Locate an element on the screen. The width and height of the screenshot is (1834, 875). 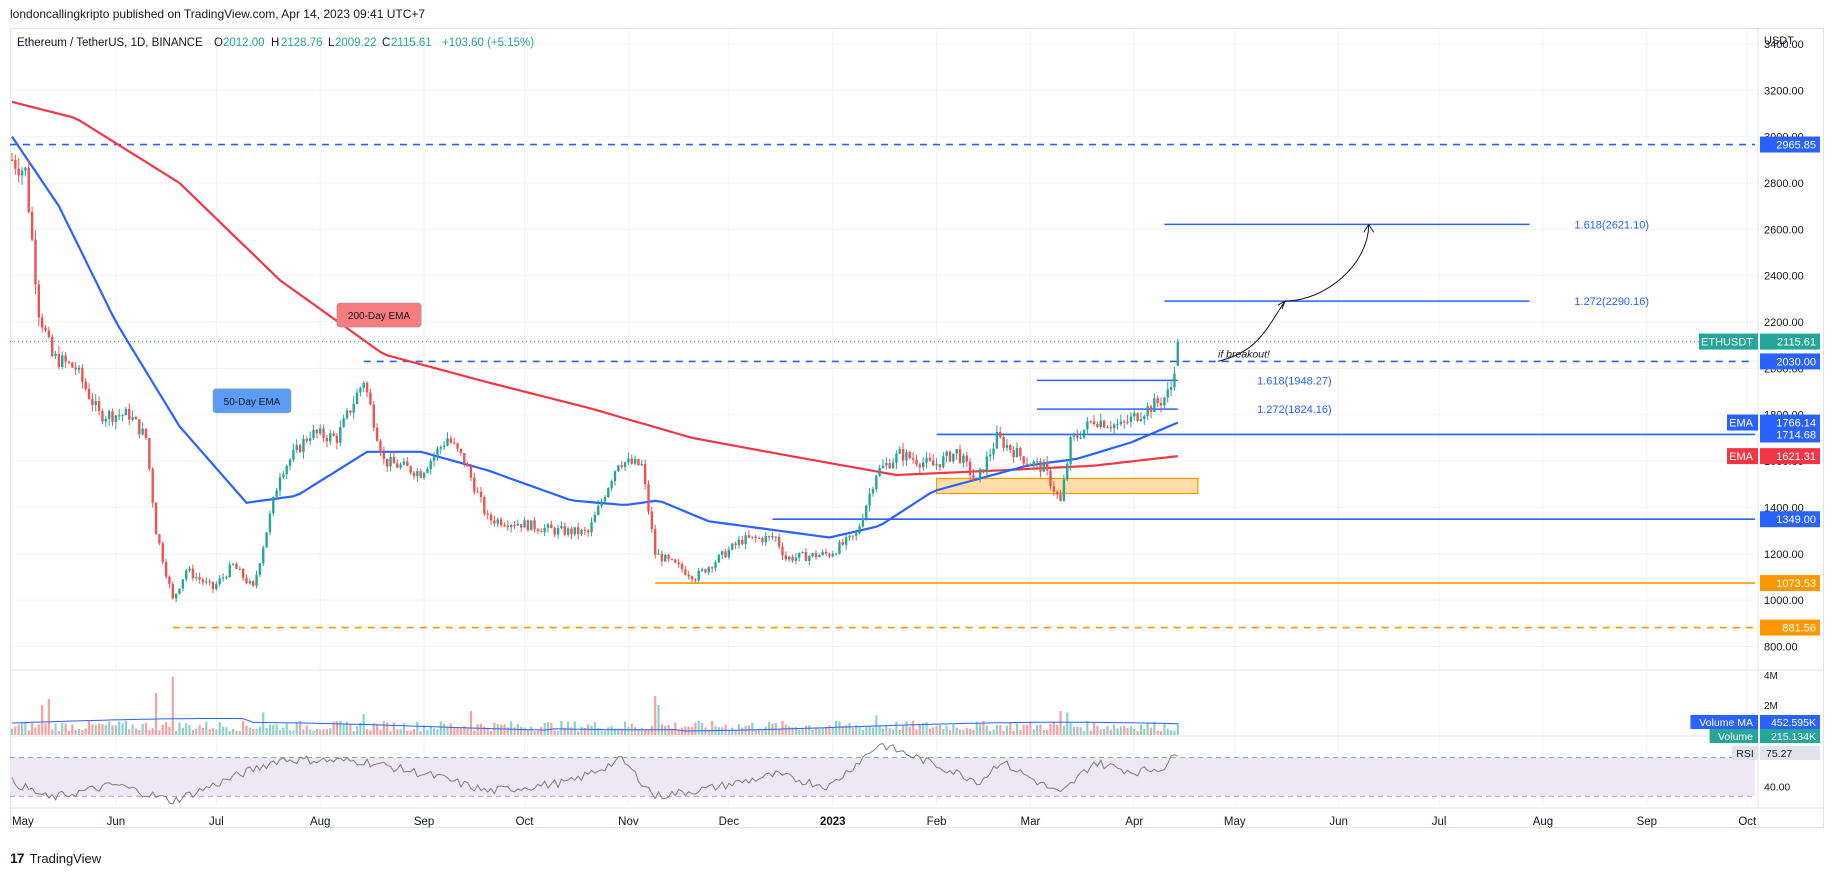
rsi-tag-name: RSI is located at coordinates (1745, 754).